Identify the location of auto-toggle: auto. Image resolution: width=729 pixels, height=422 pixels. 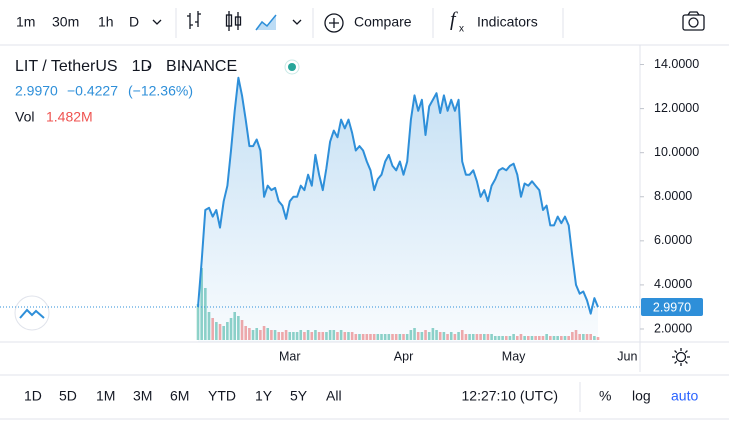
(684, 396).